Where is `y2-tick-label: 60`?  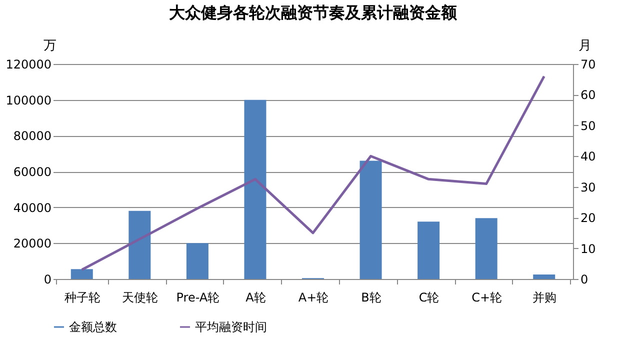 y2-tick-label: 60 is located at coordinates (588, 95).